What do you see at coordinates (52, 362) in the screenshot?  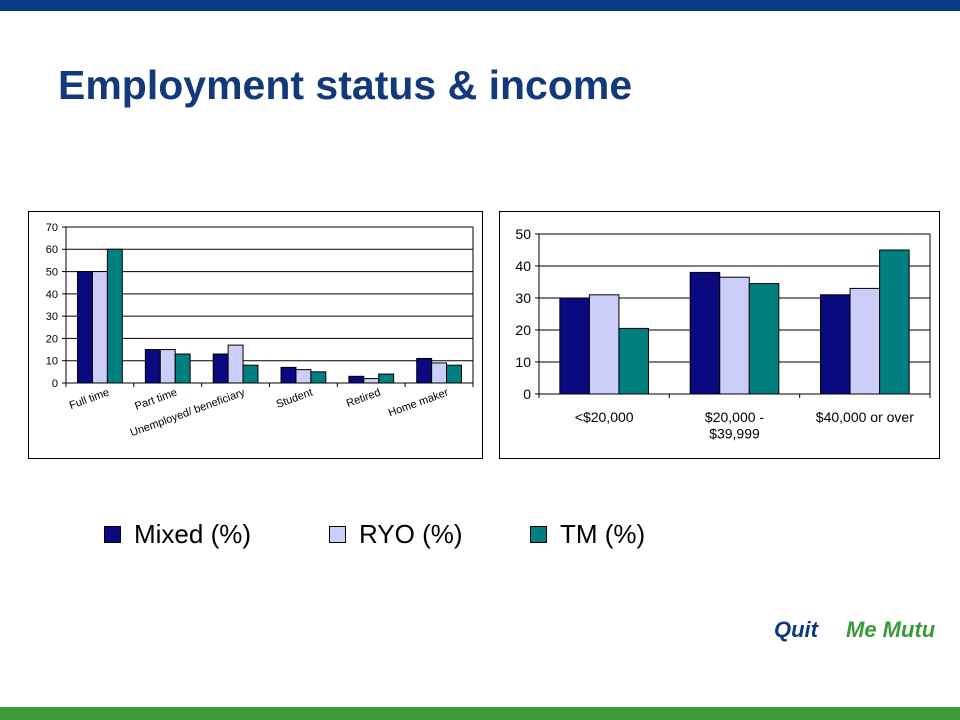 I see `emp-ytick-label: 10` at bounding box center [52, 362].